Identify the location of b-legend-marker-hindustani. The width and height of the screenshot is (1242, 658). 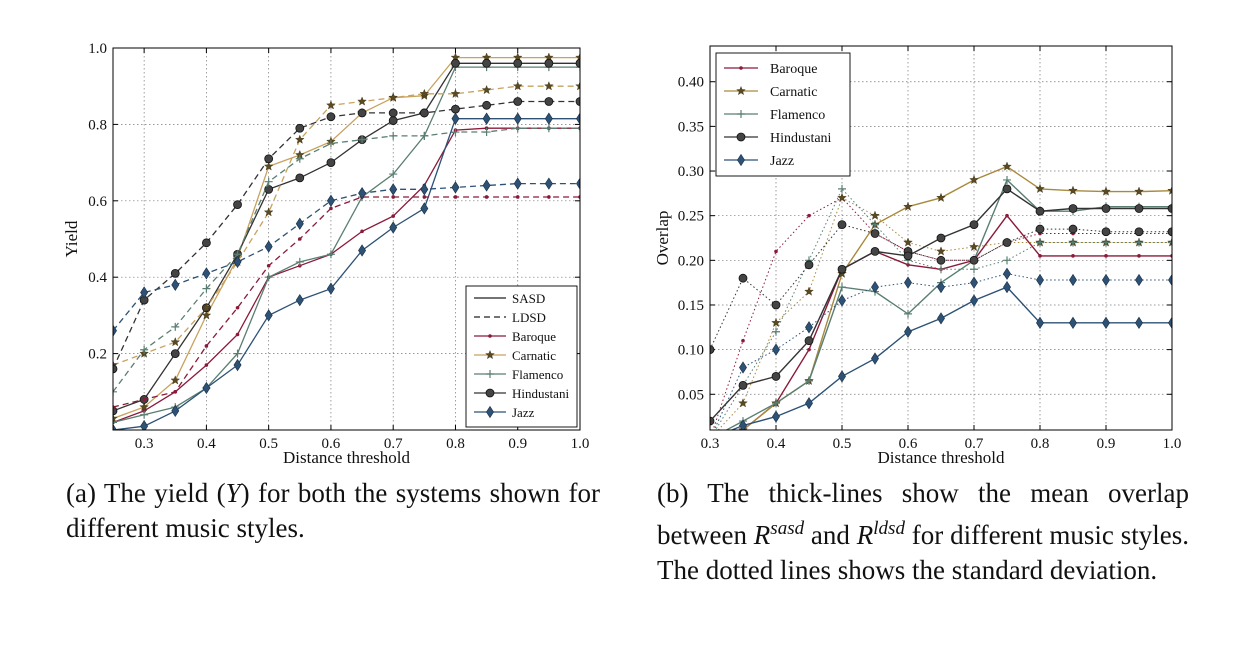
(741, 137).